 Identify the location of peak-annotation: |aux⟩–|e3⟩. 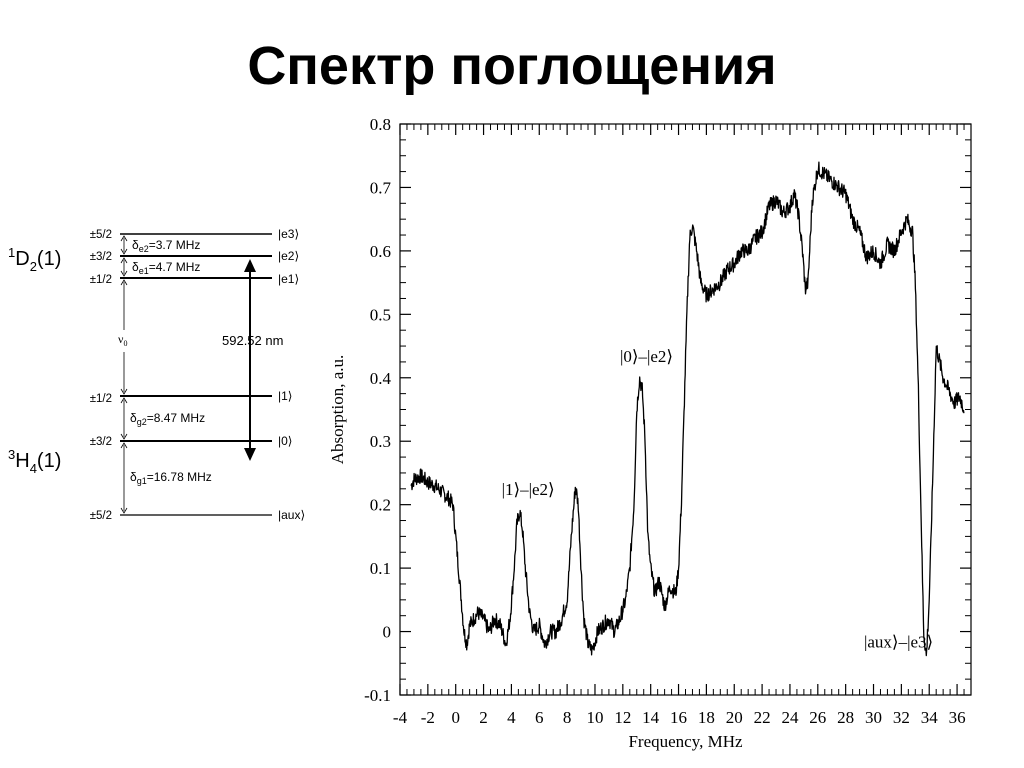
(898, 641).